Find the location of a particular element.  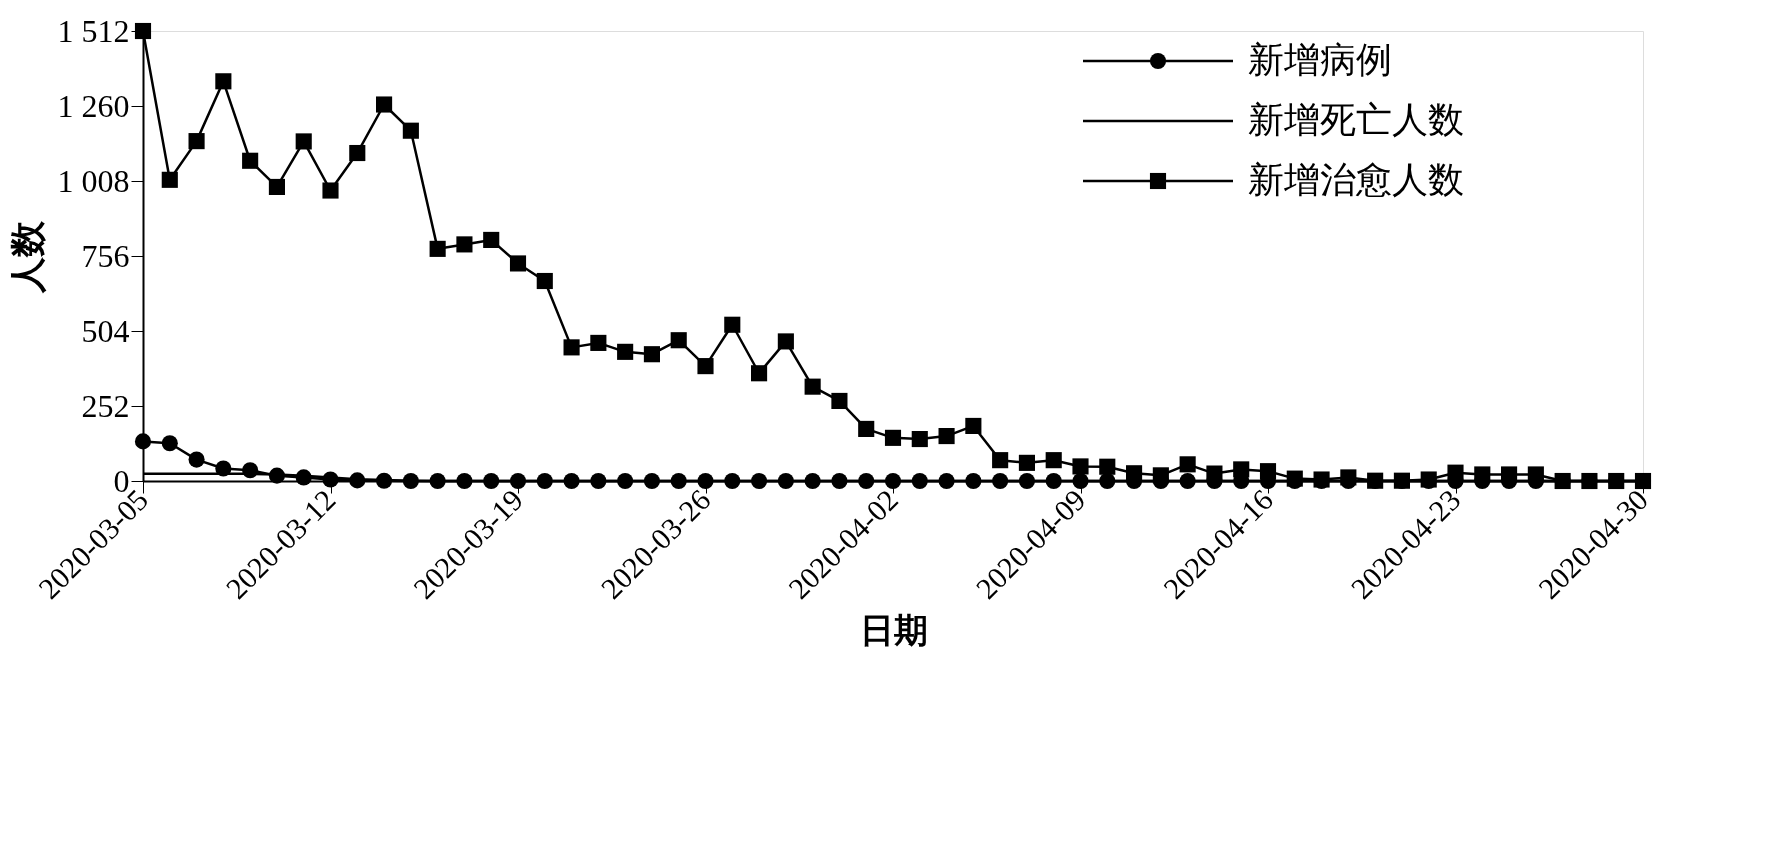

x-axis-title: 日期 is located at coordinates (893, 631).